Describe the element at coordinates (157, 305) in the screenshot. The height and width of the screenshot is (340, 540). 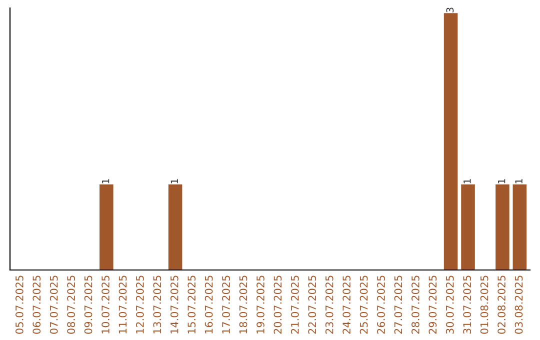
I see `x-tick-label: 13.07.2025` at that location.